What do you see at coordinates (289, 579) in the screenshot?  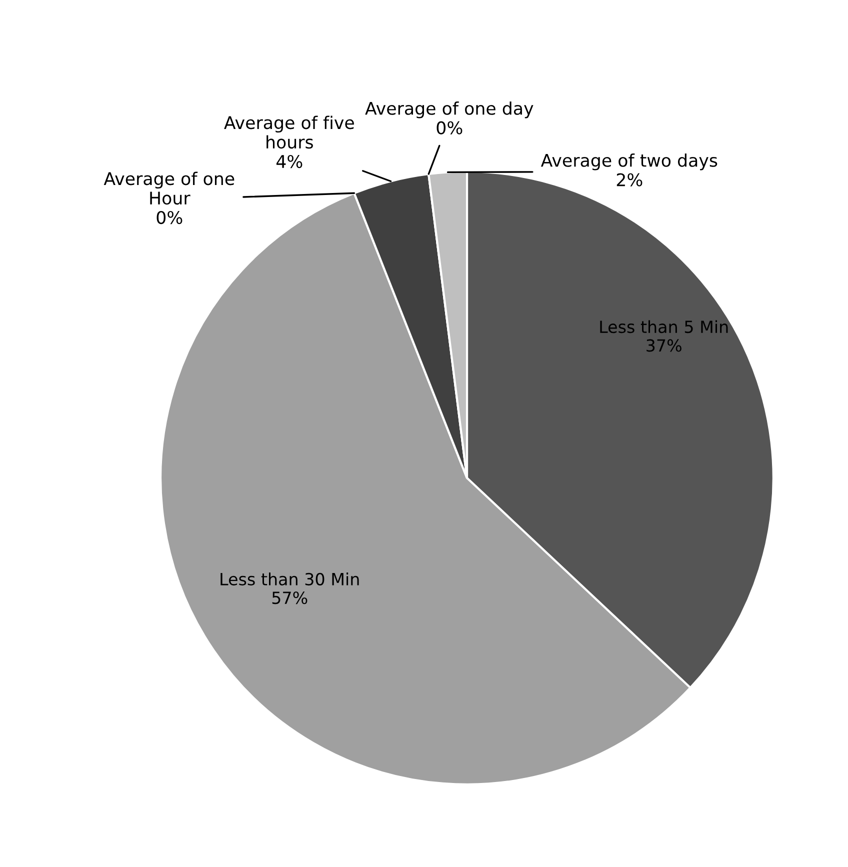 I see `slice-label: Less than 30 Min` at bounding box center [289, 579].